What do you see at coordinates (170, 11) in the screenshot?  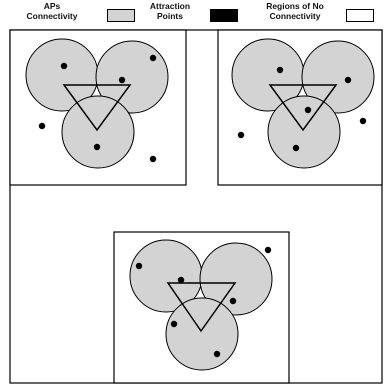 I see `legend-label-attraction-points: Attraction Points` at bounding box center [170, 11].